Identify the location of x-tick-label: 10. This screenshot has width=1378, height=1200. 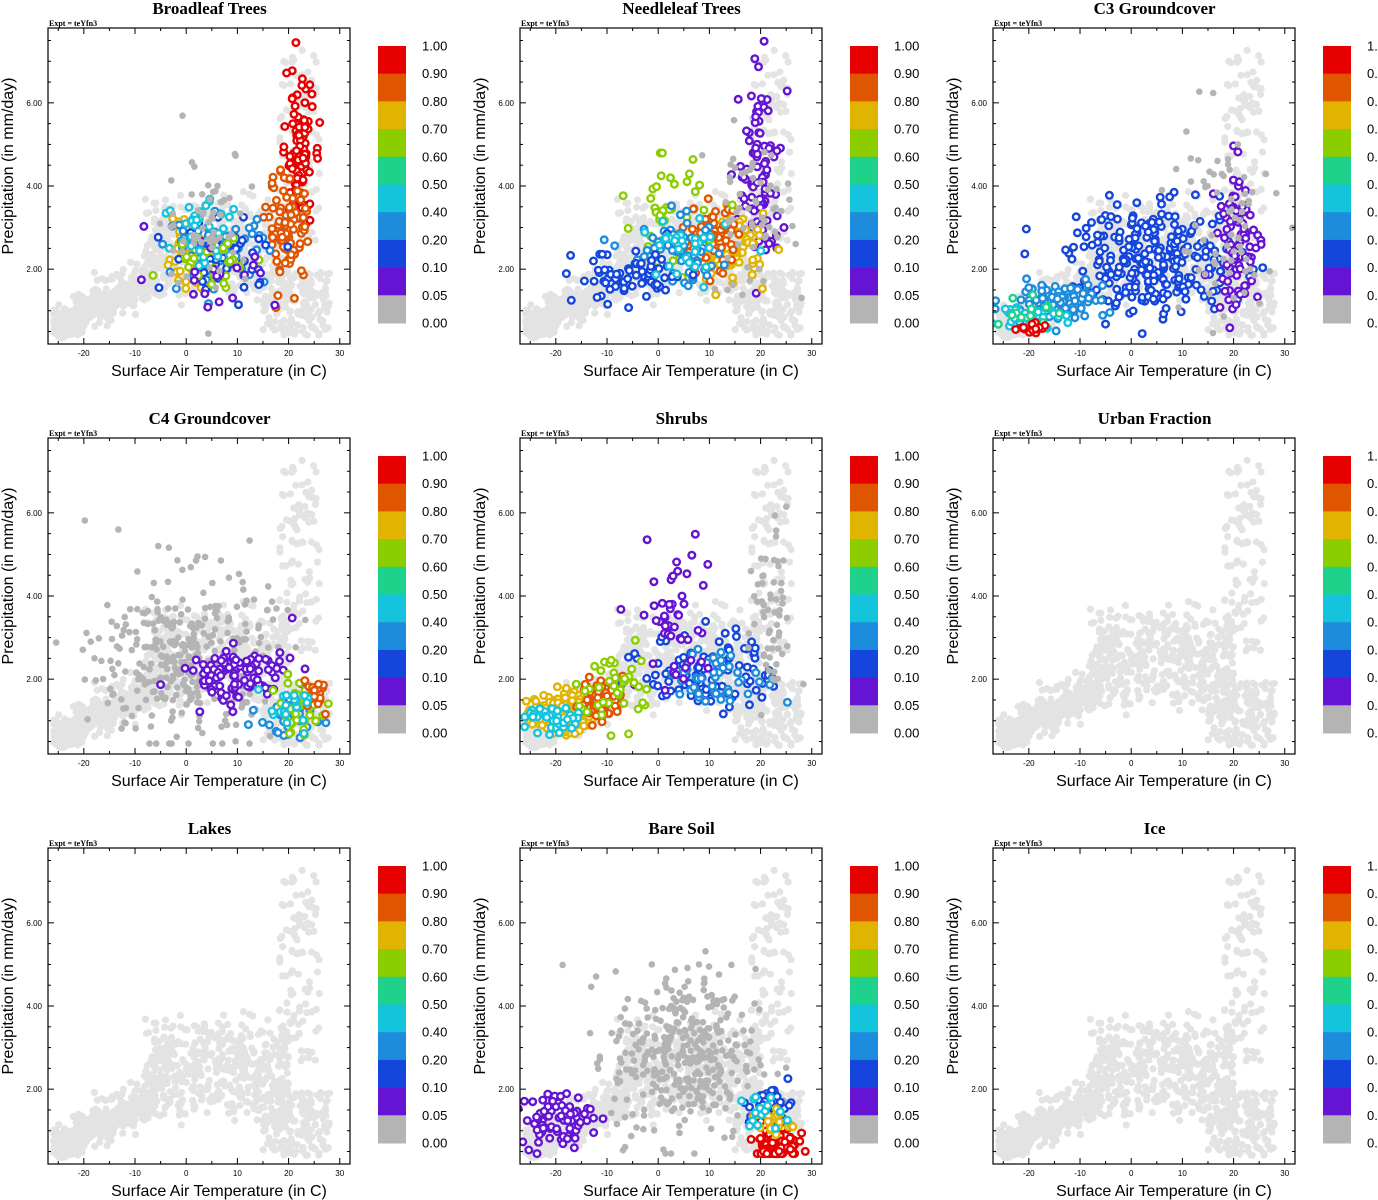
(709, 353).